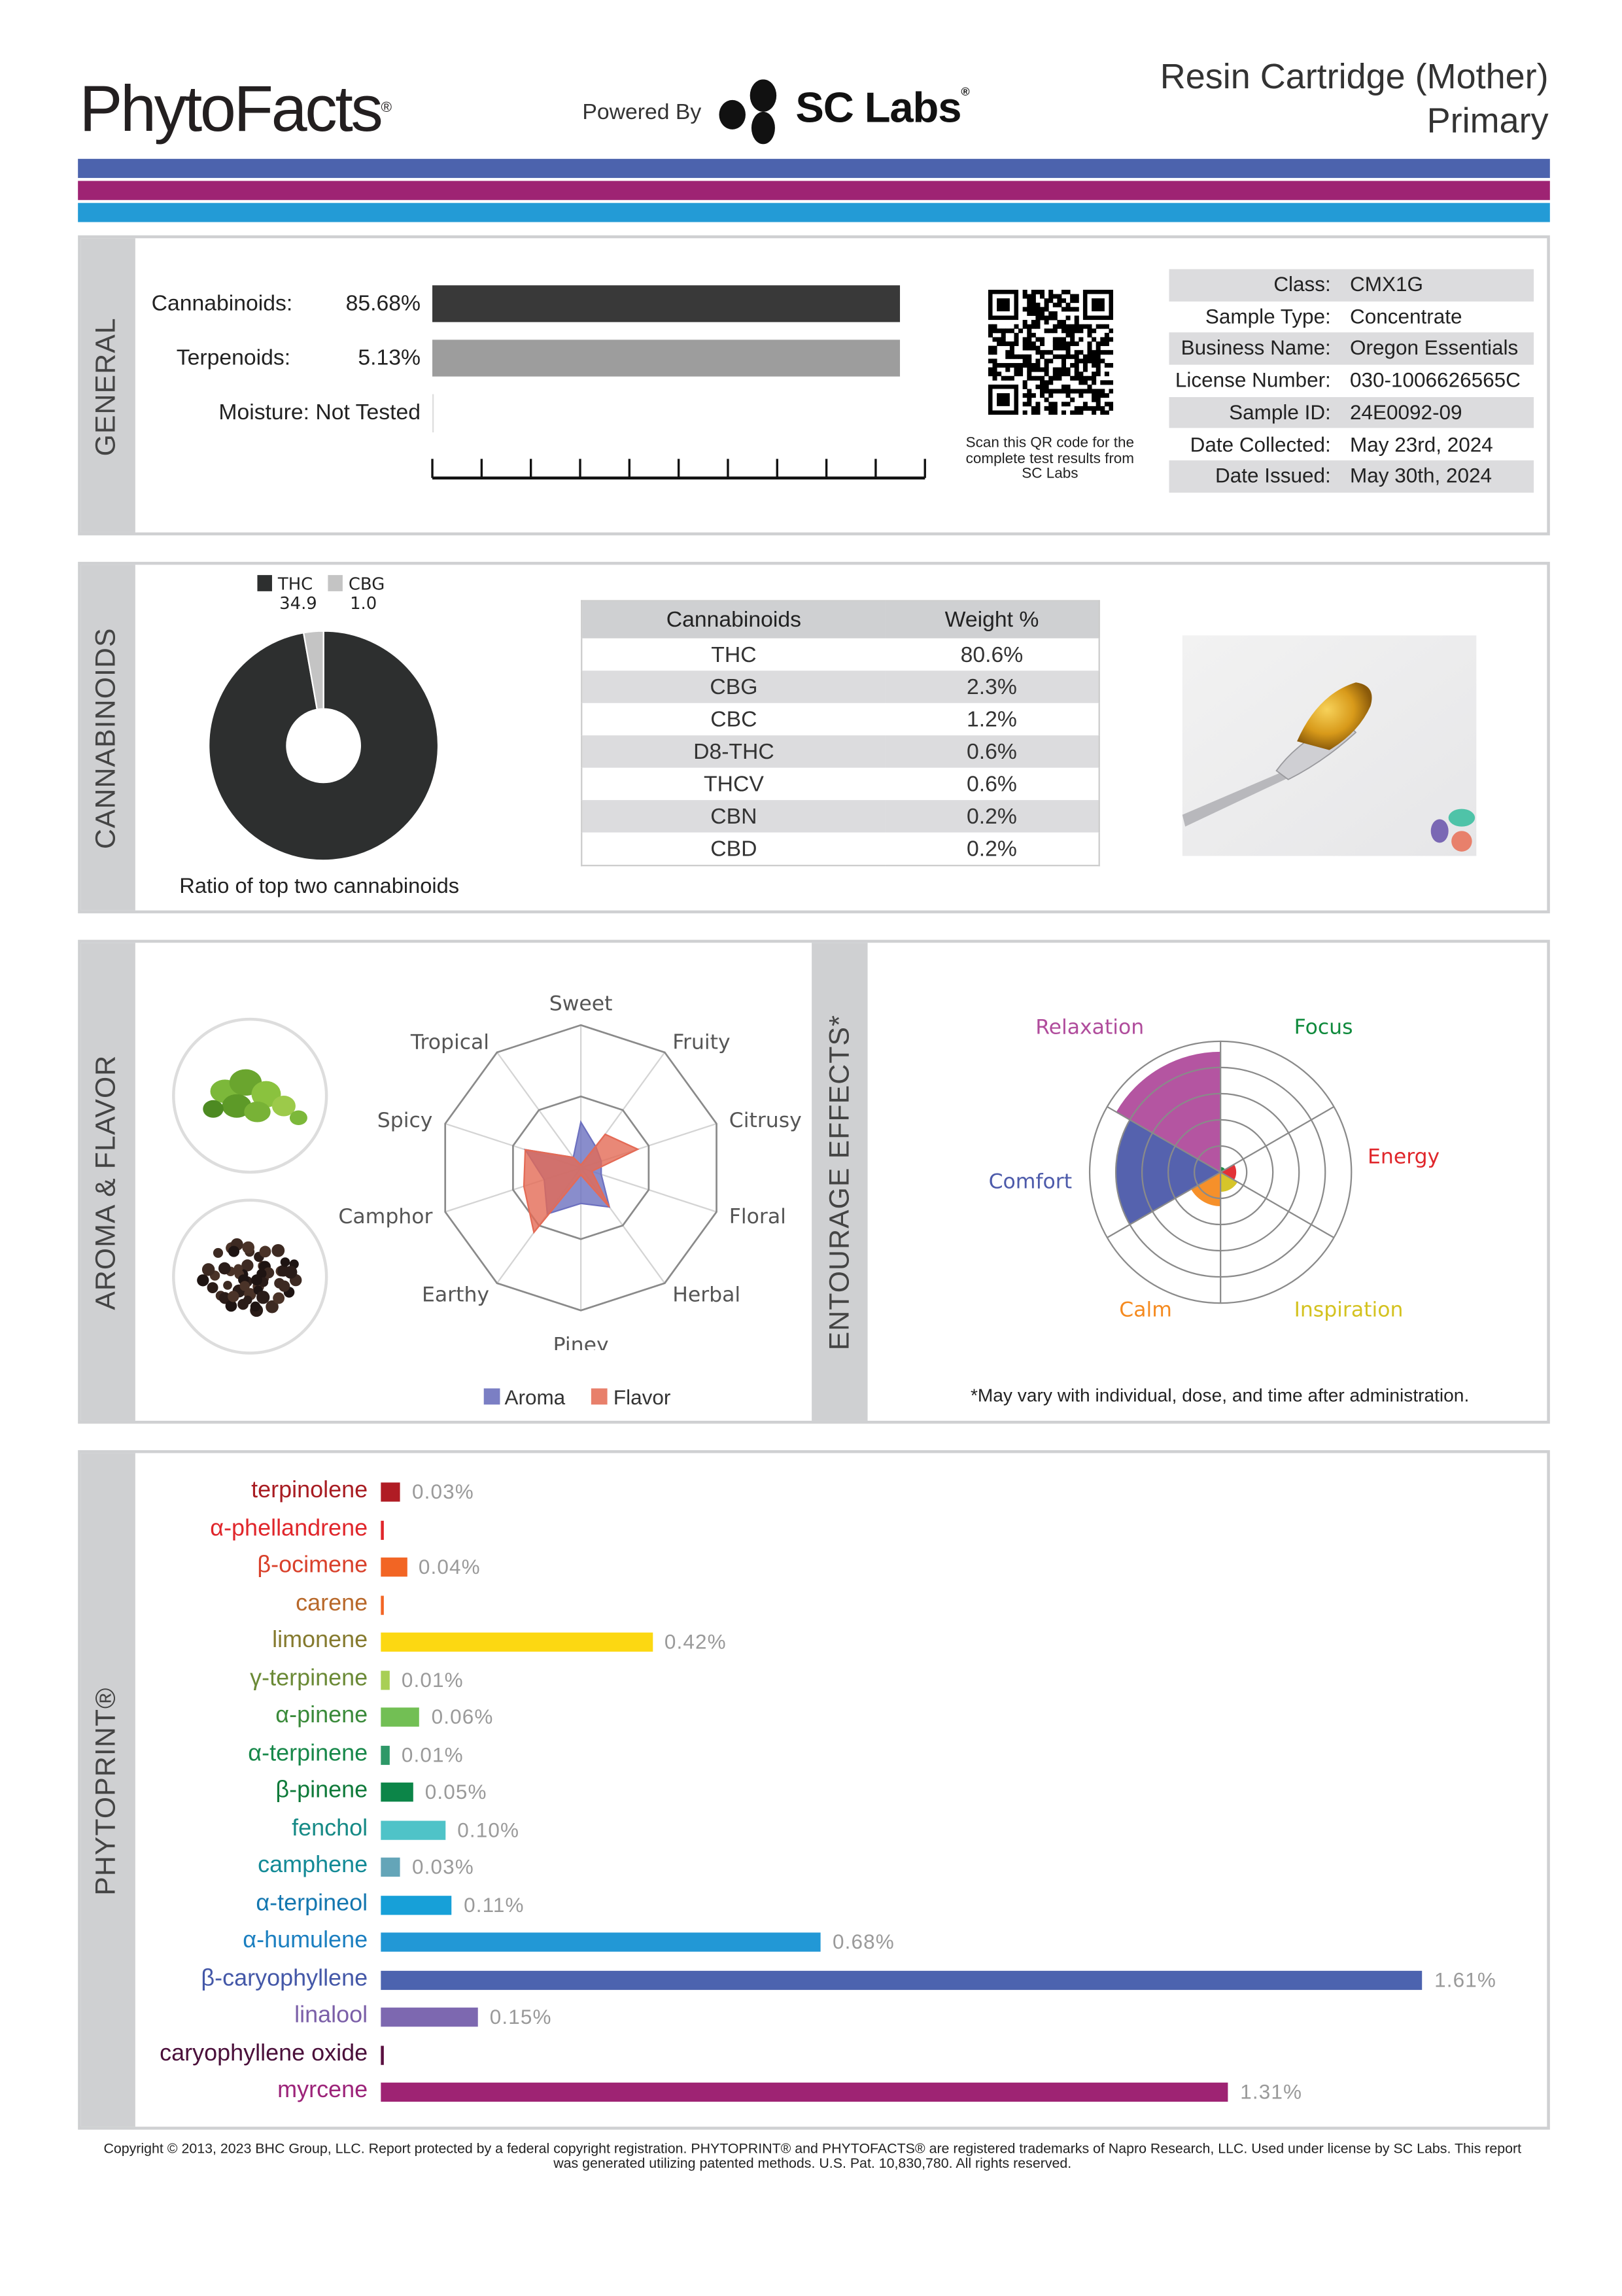 The height and width of the screenshot is (2296, 1622). What do you see at coordinates (840, 784) in the screenshot?
I see `table-row: THCV 0.6%` at bounding box center [840, 784].